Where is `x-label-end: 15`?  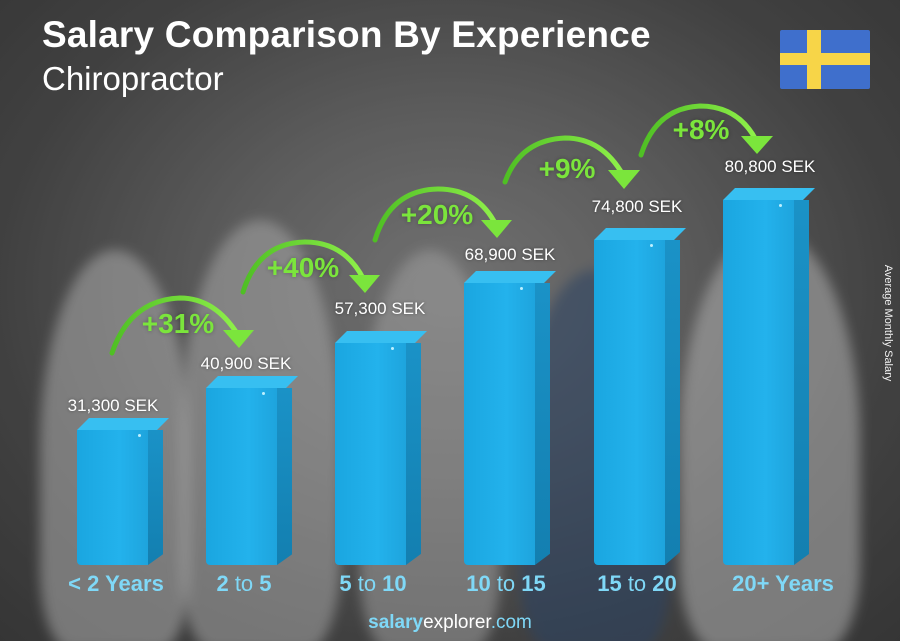
x-label-end: 15 is located at coordinates (533, 583).